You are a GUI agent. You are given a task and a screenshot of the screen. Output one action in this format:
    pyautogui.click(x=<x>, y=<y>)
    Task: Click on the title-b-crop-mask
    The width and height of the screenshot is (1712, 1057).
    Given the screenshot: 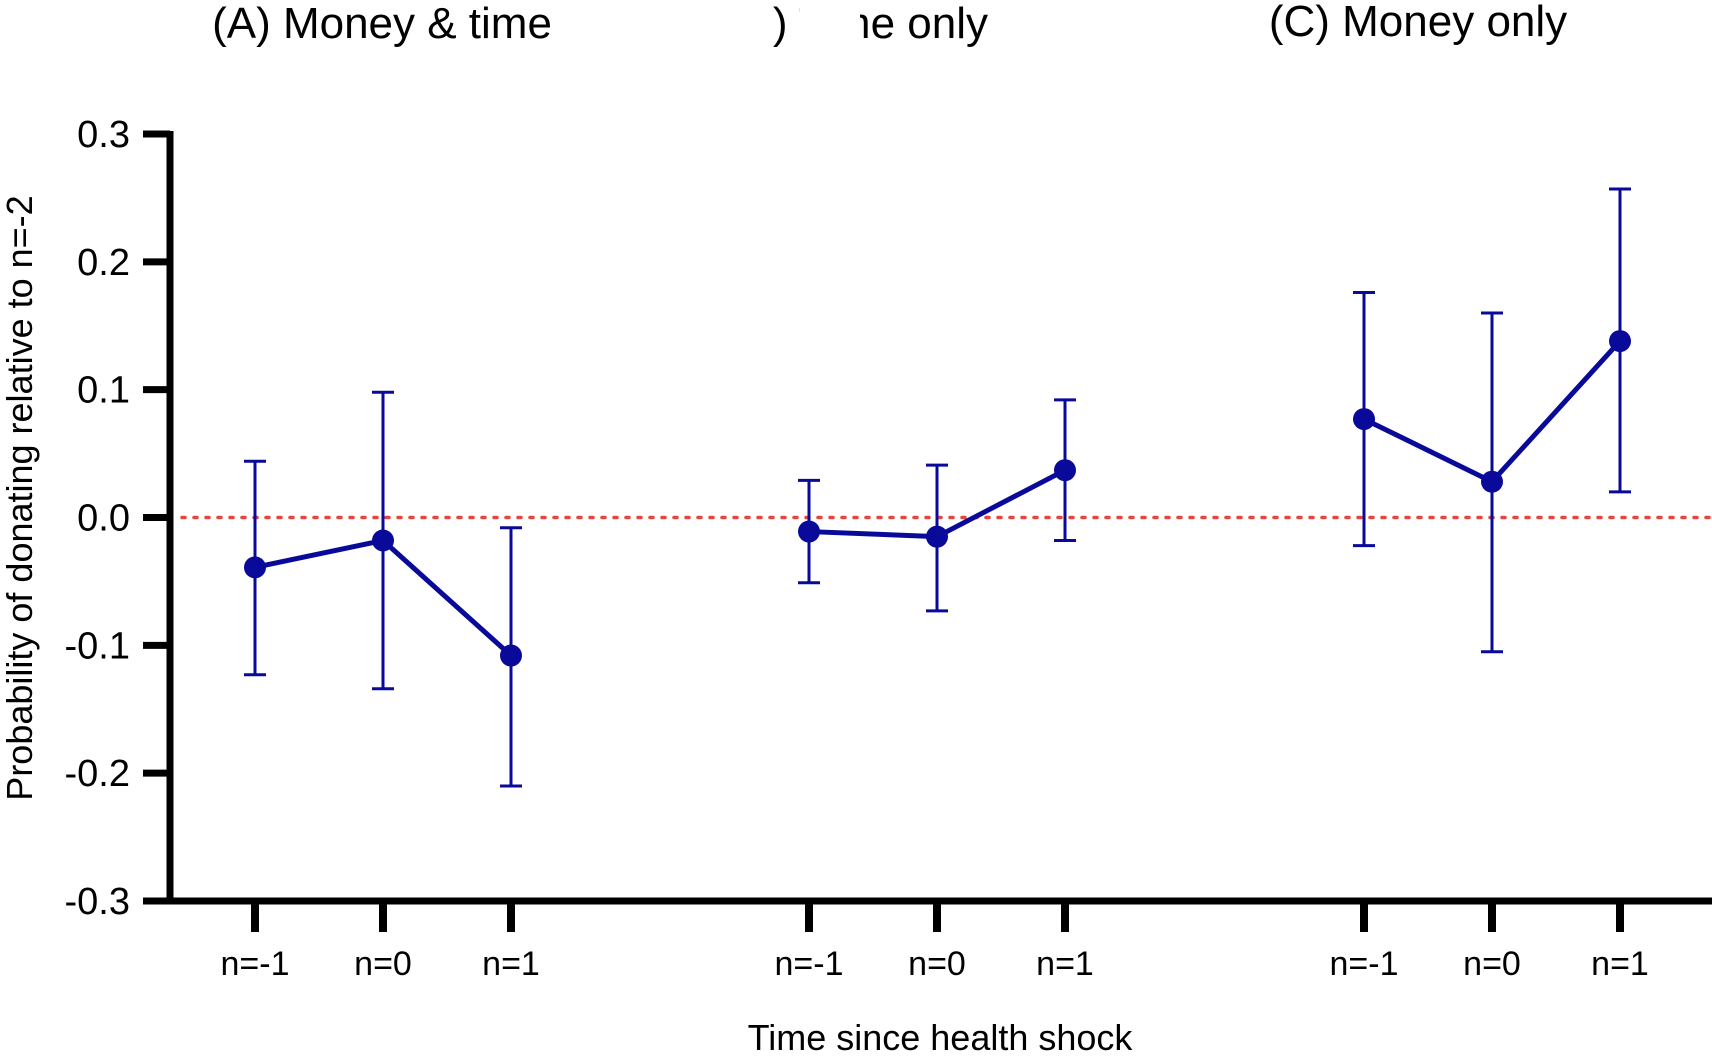 What is the action you would take?
    pyautogui.click(x=830, y=30)
    